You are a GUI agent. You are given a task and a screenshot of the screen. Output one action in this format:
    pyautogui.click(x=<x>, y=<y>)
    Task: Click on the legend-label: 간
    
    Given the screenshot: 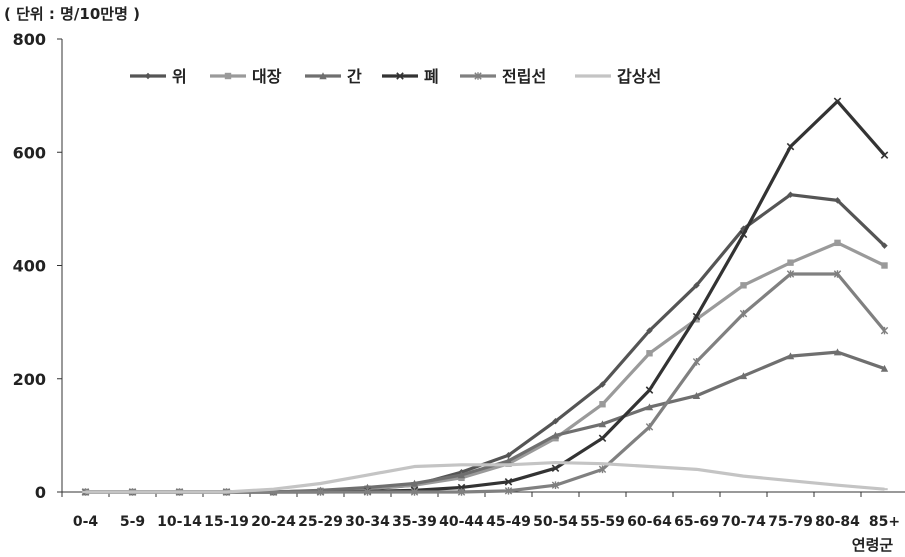 What is the action you would take?
    pyautogui.click(x=354, y=76)
    